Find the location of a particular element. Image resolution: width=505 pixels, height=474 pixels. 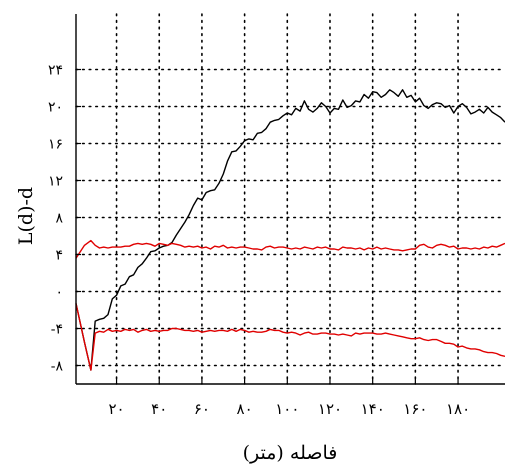

y-tick-label: ۲۴ is located at coordinates (55, 71).